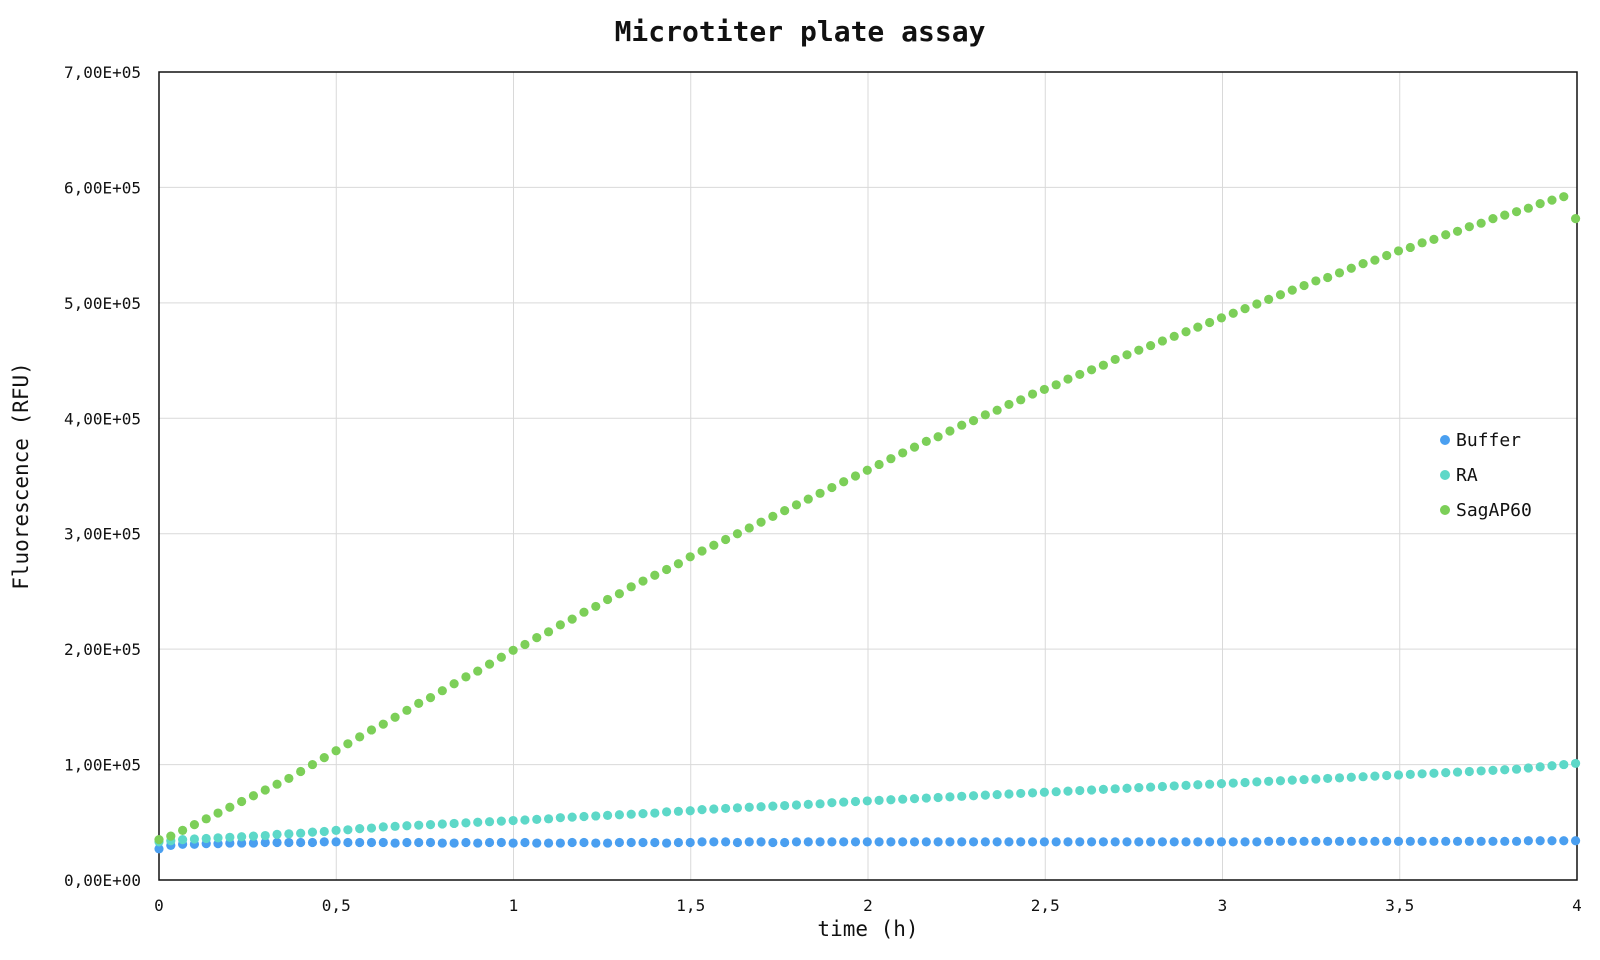 The height and width of the screenshot is (960, 1600). Describe the element at coordinates (1045, 905) in the screenshot. I see `x-tick-label: 2,5` at that location.